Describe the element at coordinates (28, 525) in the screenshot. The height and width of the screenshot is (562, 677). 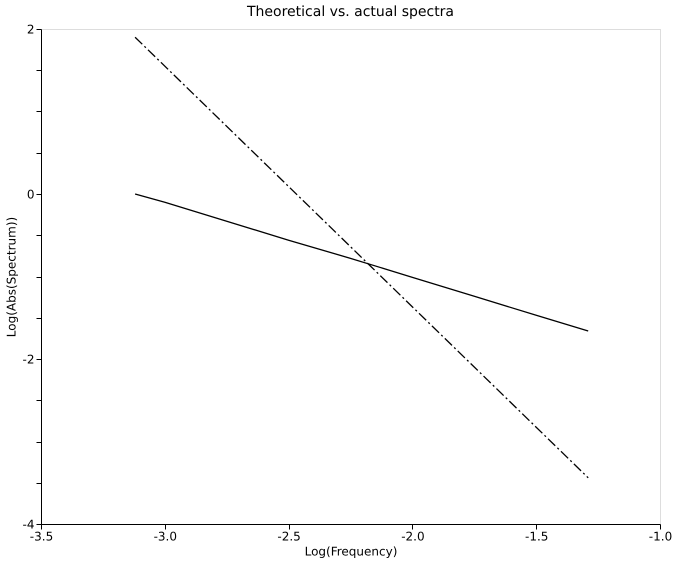
I see `y-tick-label: -4` at that location.